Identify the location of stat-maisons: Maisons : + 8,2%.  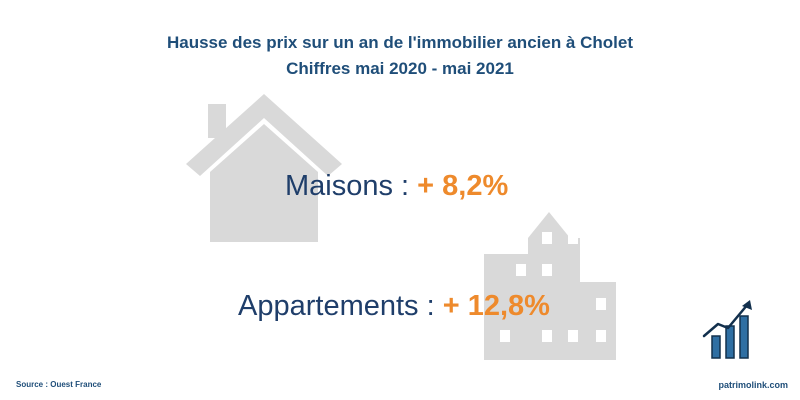
(396, 186).